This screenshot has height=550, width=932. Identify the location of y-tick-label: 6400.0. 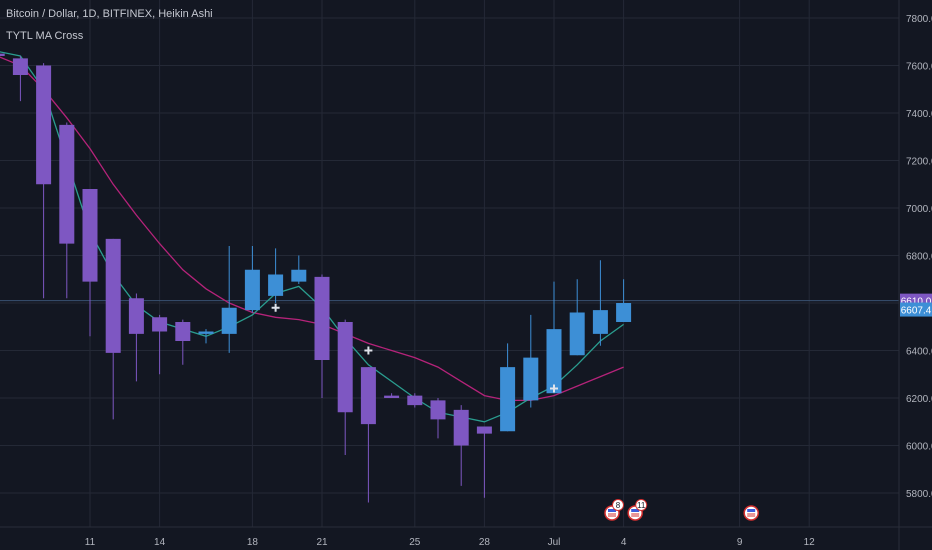
(919, 352).